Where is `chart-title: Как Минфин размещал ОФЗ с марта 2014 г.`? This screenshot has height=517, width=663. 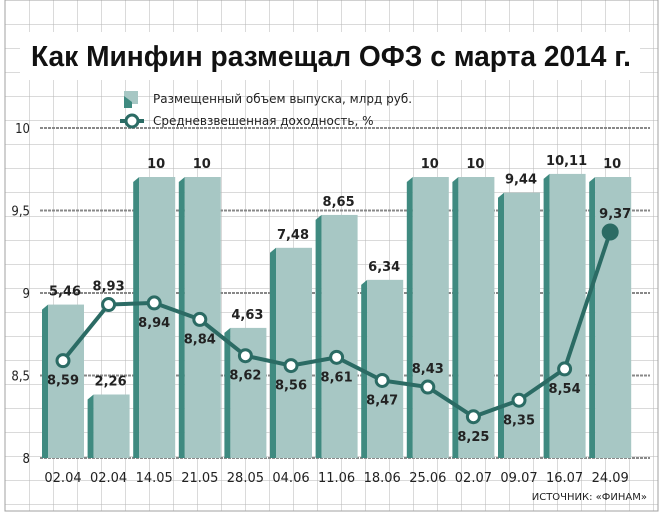
chart-title: Как Минфин размещал ОФЗ с марта 2014 г. is located at coordinates (331, 57).